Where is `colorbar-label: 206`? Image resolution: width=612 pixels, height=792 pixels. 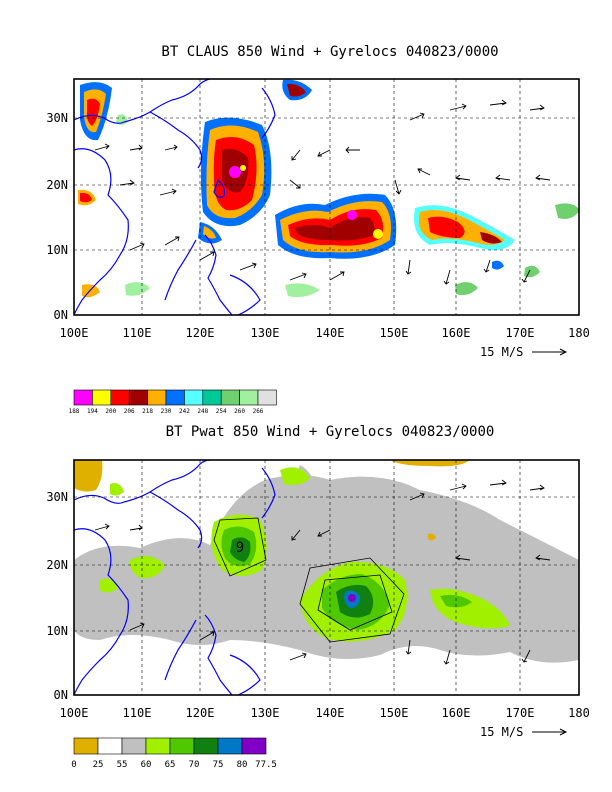
colorbar-label: 206 is located at coordinates (129, 411).